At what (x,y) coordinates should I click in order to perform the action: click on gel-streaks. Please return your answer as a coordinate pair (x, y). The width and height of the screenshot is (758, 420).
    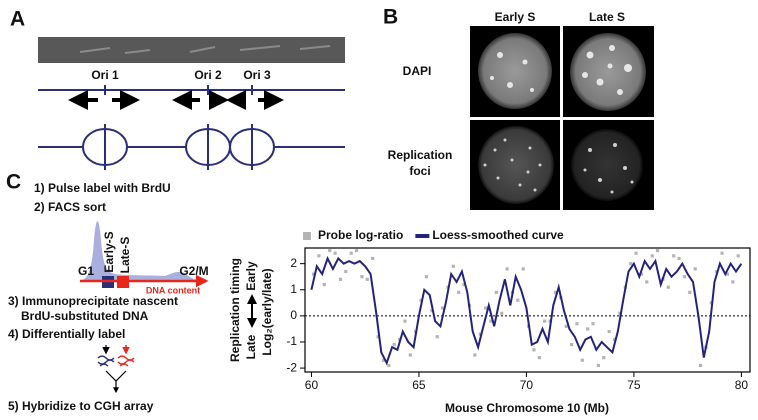
    Looking at the image, I should click on (205, 49).